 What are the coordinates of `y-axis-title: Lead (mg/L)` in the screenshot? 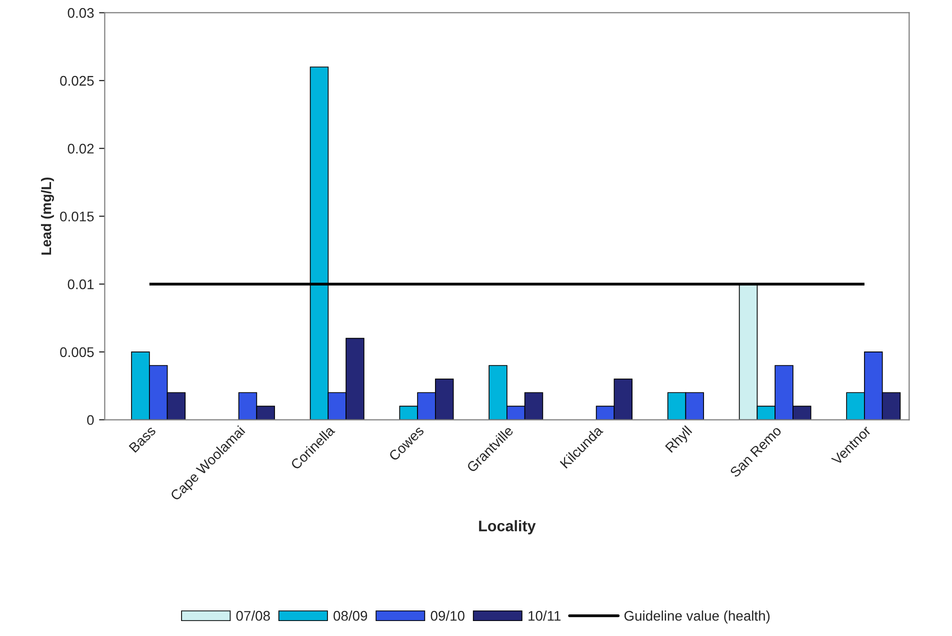 It's located at (47, 216).